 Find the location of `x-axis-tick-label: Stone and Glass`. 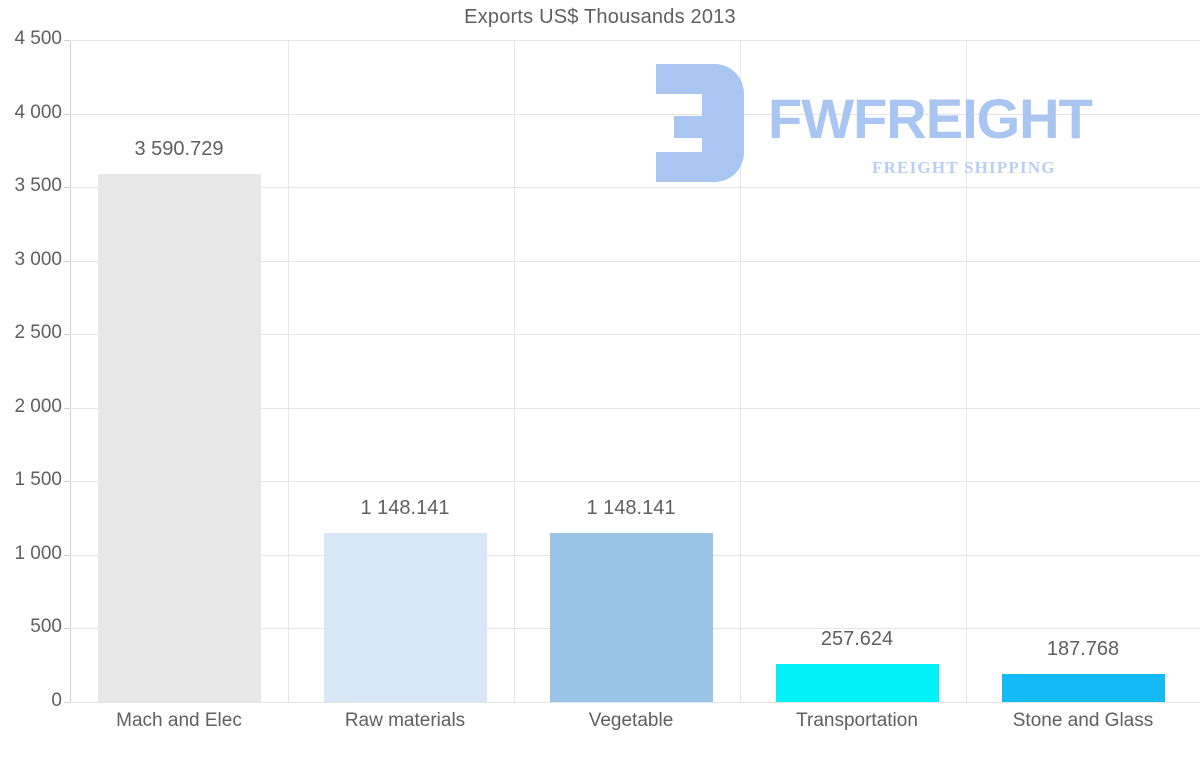

x-axis-tick-label: Stone and Glass is located at coordinates (1083, 720).